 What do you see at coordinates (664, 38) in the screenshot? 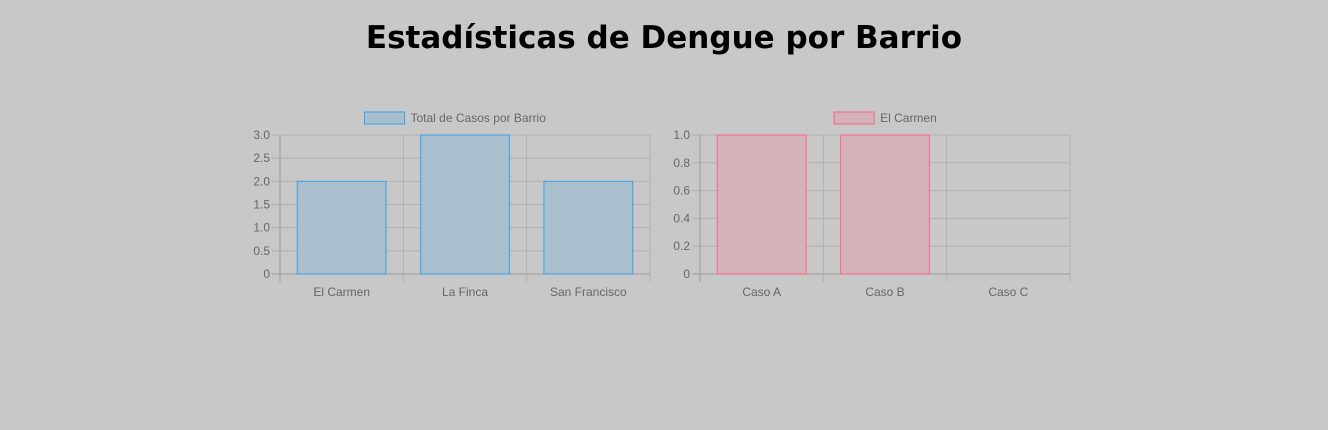
I see `page-title: Estadísticas de Dengue por Barrio` at bounding box center [664, 38].